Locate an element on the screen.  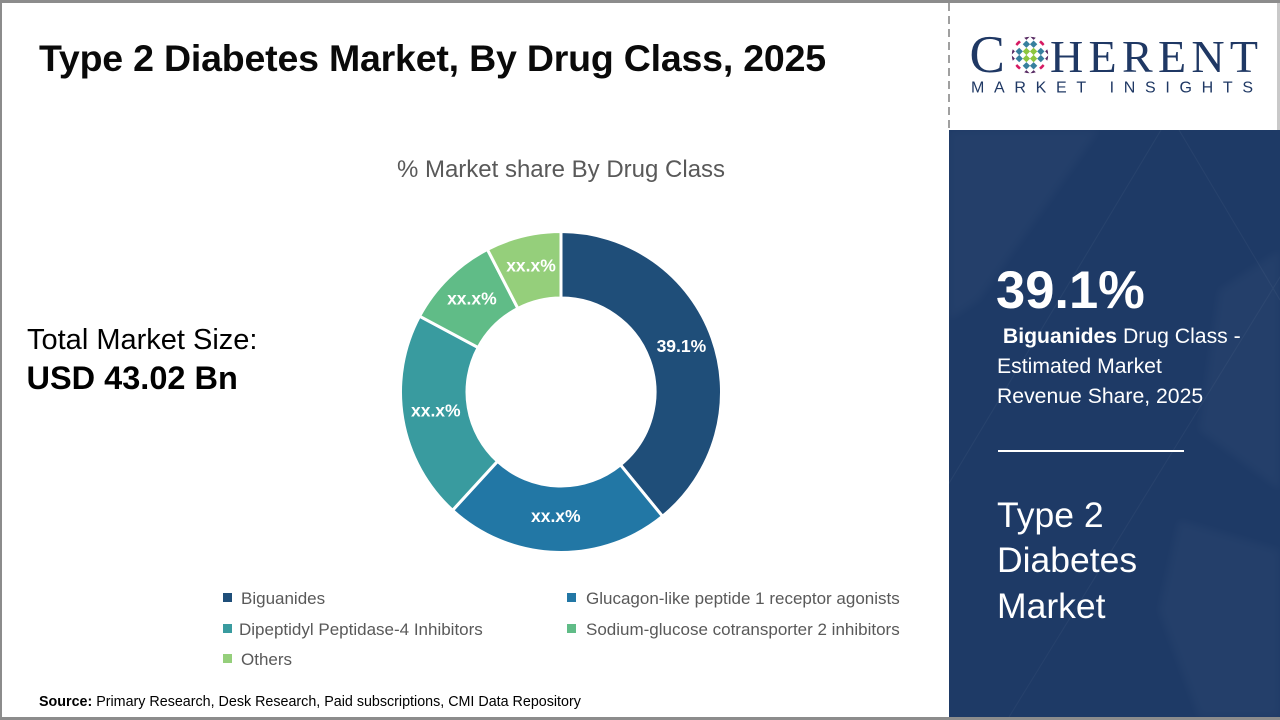
svg-text: C is located at coordinates (987, 55).